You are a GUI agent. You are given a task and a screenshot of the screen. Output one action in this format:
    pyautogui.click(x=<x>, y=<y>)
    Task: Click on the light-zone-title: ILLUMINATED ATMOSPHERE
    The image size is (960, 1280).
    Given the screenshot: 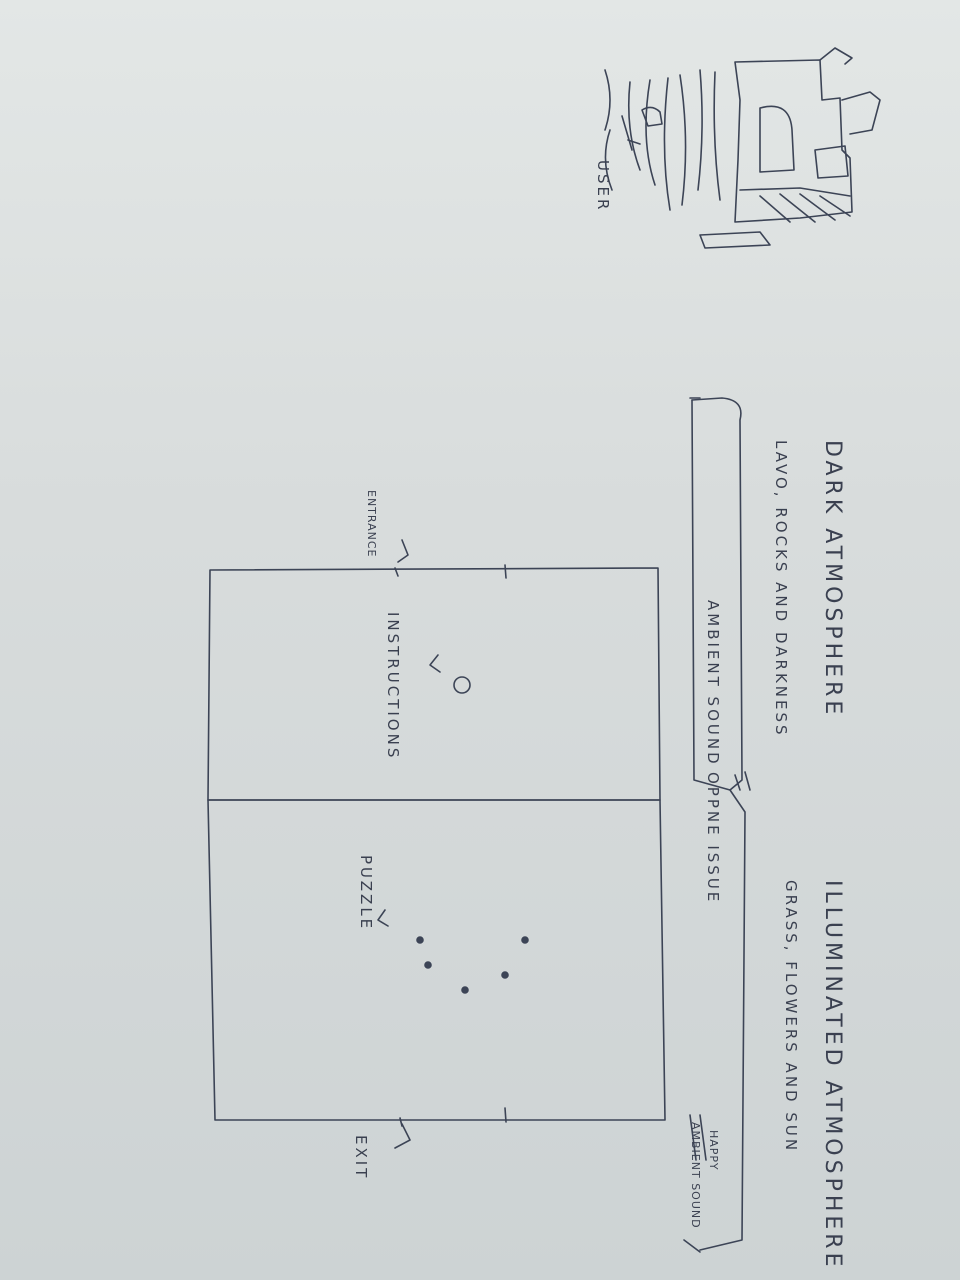 What is the action you would take?
    pyautogui.click(x=832, y=1075)
    